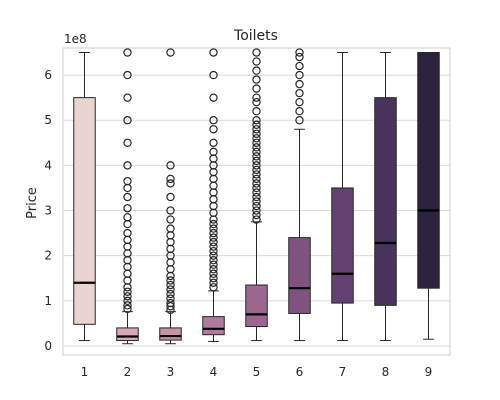 Image resolution: width=500 pixels, height=400 pixels. What do you see at coordinates (32, 203) in the screenshot?
I see `y-axis-label: Price` at bounding box center [32, 203].